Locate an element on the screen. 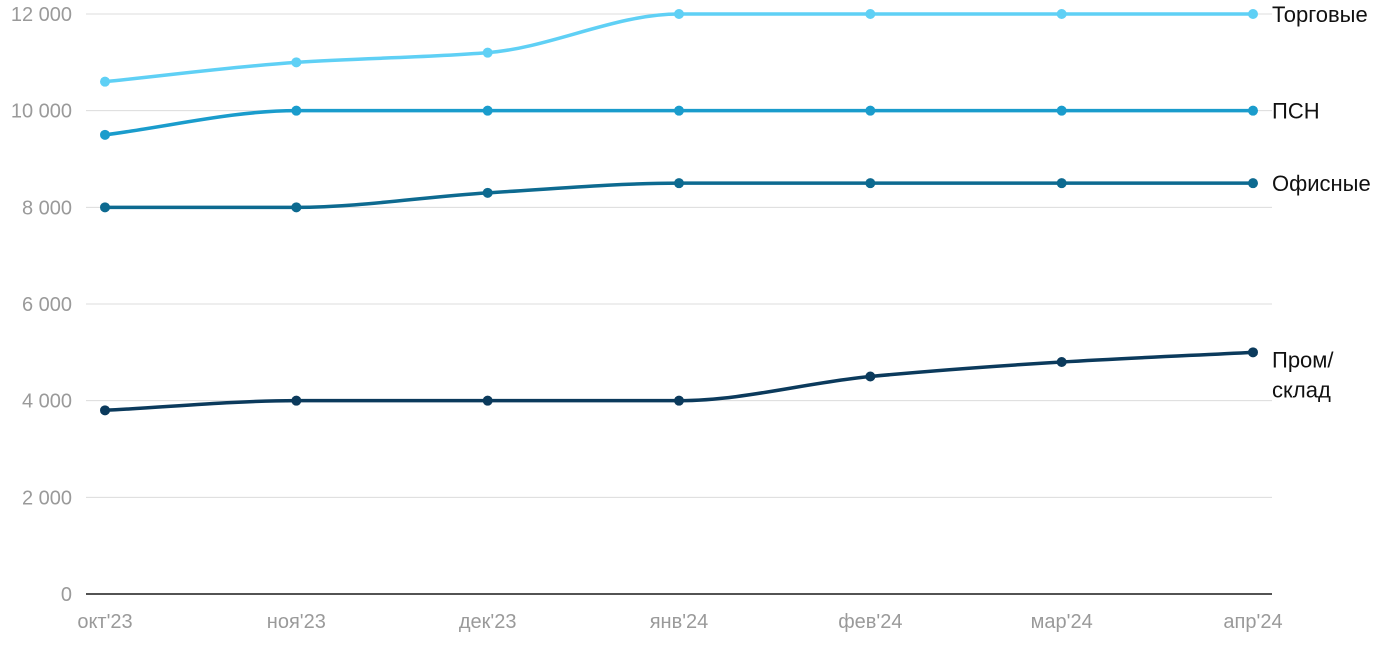 This screenshot has height=650, width=1400. series-3-label: Офисные is located at coordinates (1321, 183).